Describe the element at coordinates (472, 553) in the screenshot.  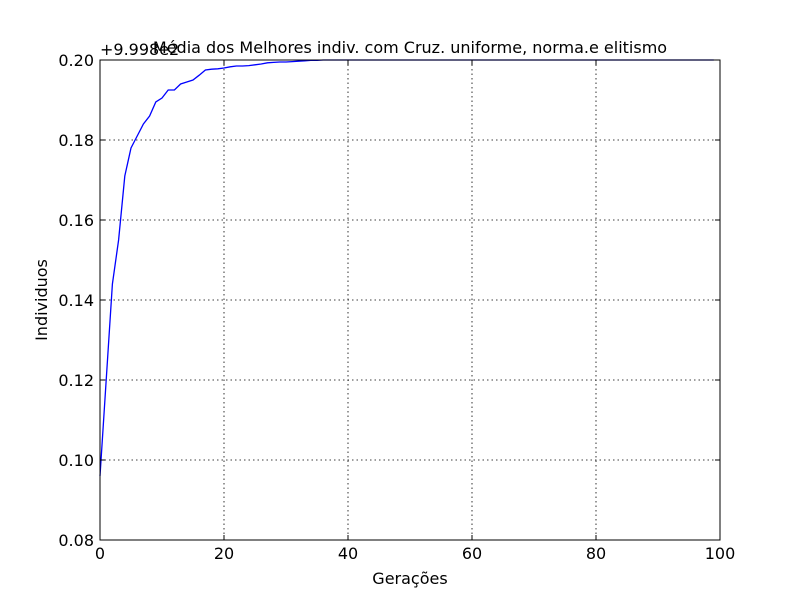
I see `x-tick-label: 60` at that location.